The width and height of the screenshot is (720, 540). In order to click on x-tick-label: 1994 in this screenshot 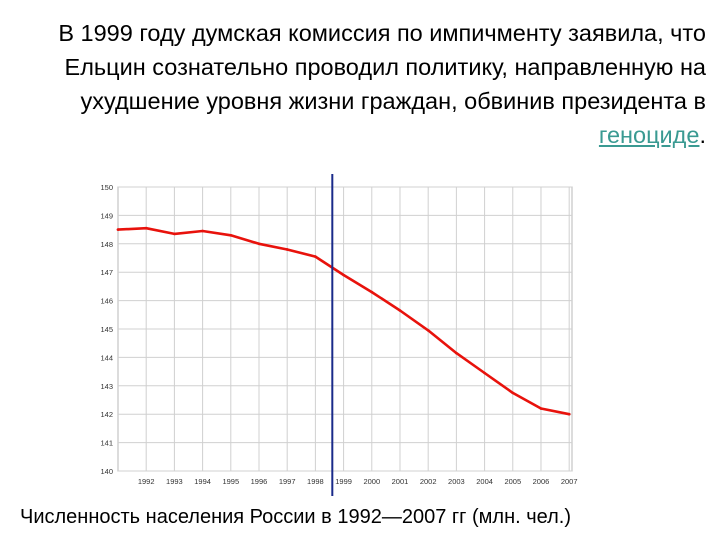, I will do `click(202, 481)`.